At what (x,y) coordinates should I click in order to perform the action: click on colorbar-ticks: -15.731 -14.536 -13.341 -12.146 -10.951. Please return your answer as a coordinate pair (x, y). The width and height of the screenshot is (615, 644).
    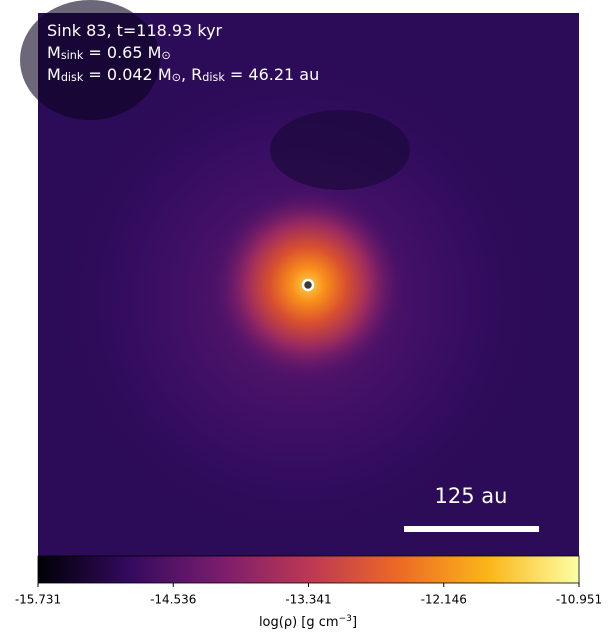
    Looking at the image, I should click on (308, 595).